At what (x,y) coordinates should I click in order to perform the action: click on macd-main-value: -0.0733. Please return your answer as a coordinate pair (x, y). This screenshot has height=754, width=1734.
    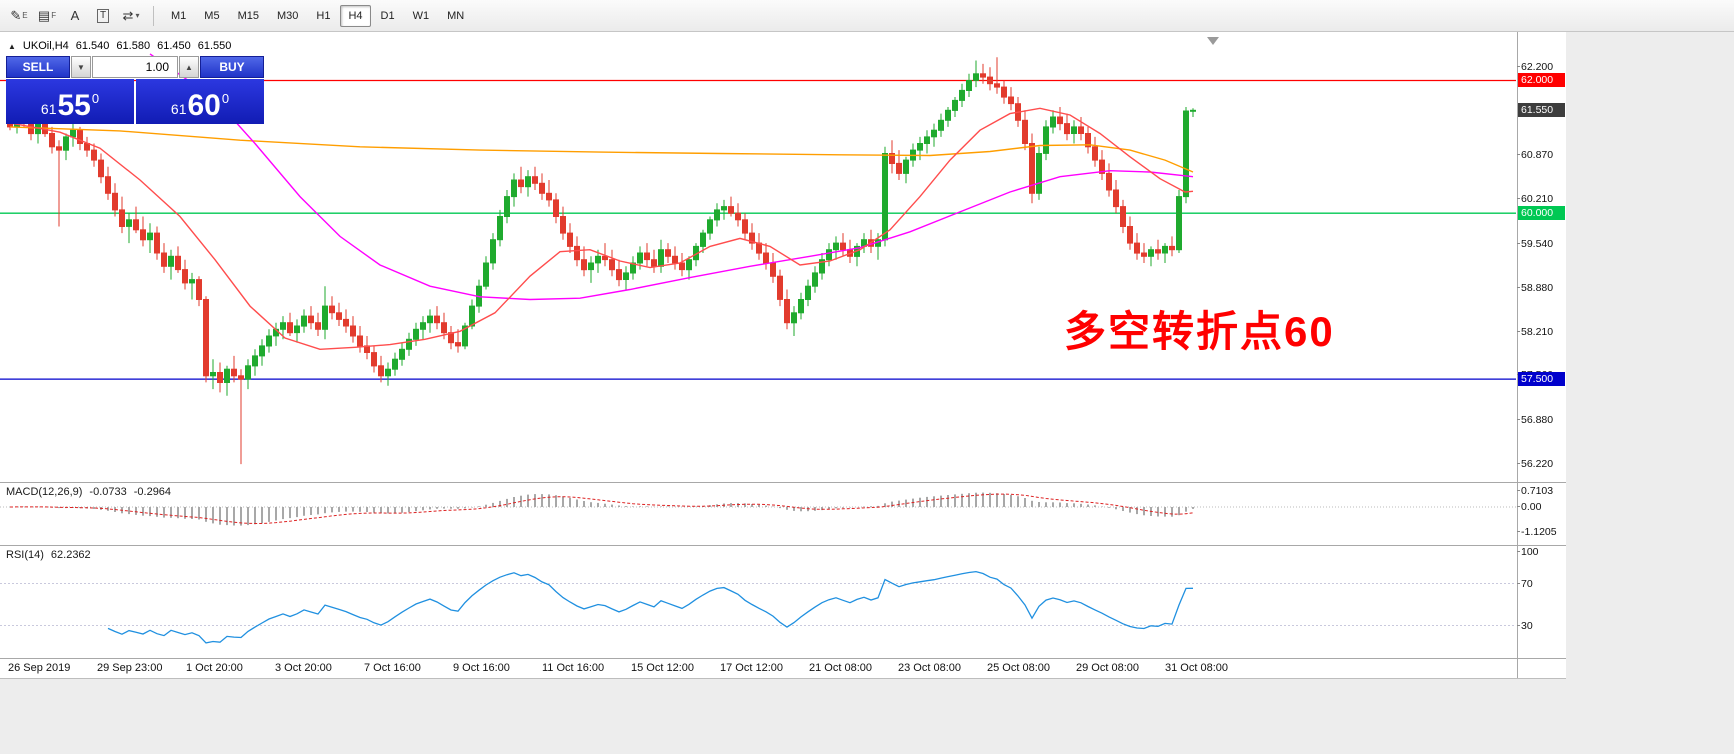
    Looking at the image, I should click on (108, 492).